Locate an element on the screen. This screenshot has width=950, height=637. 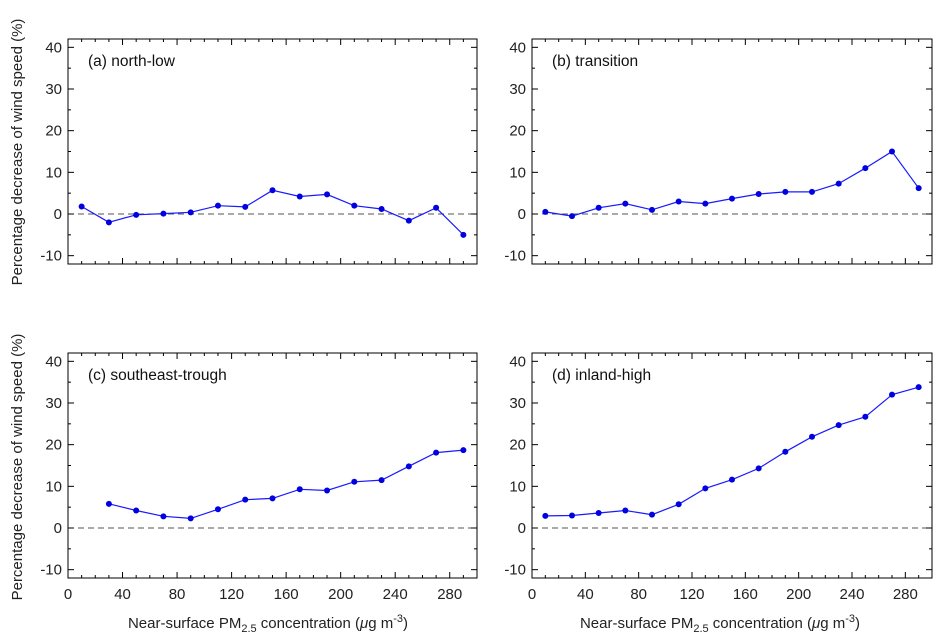
panel-label: (a) north-low is located at coordinates (132, 61).